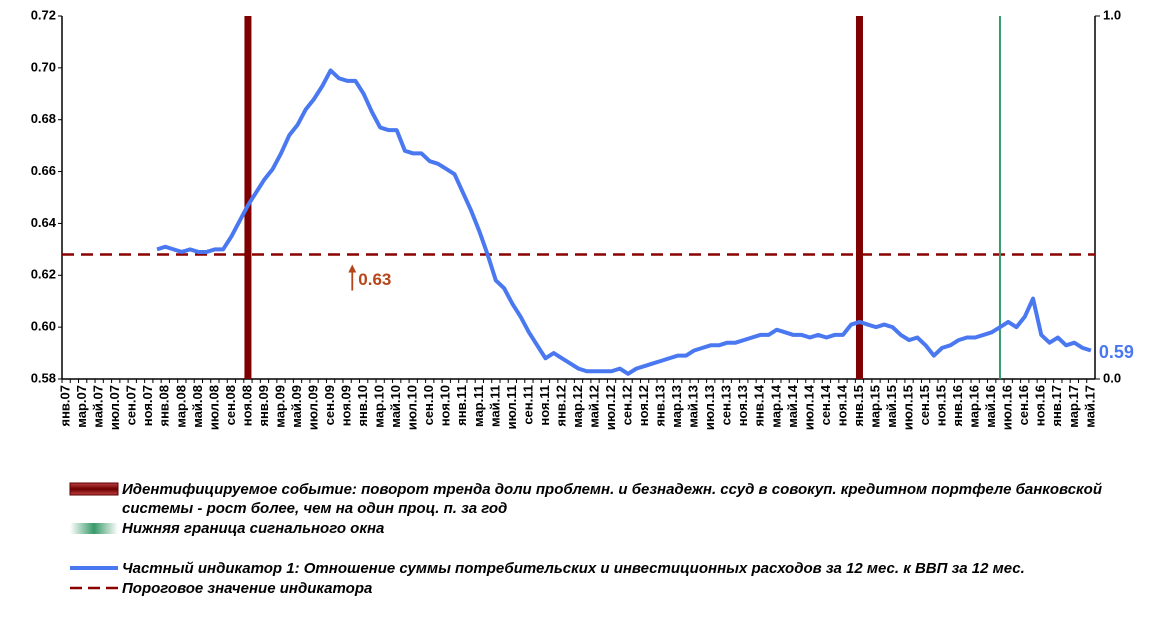  I want to click on legend-label: Пороговое значение индикатора, so click(247, 588).